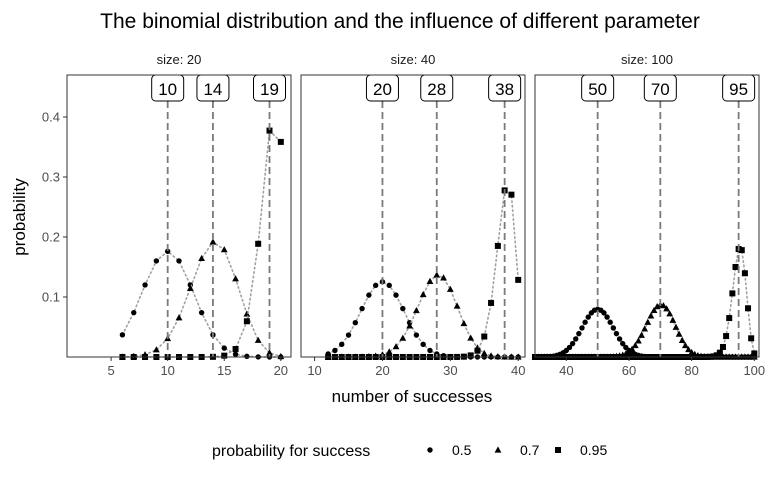 The width and height of the screenshot is (768, 485). What do you see at coordinates (51, 237) in the screenshot?
I see `y-tick-label: 0.2` at bounding box center [51, 237].